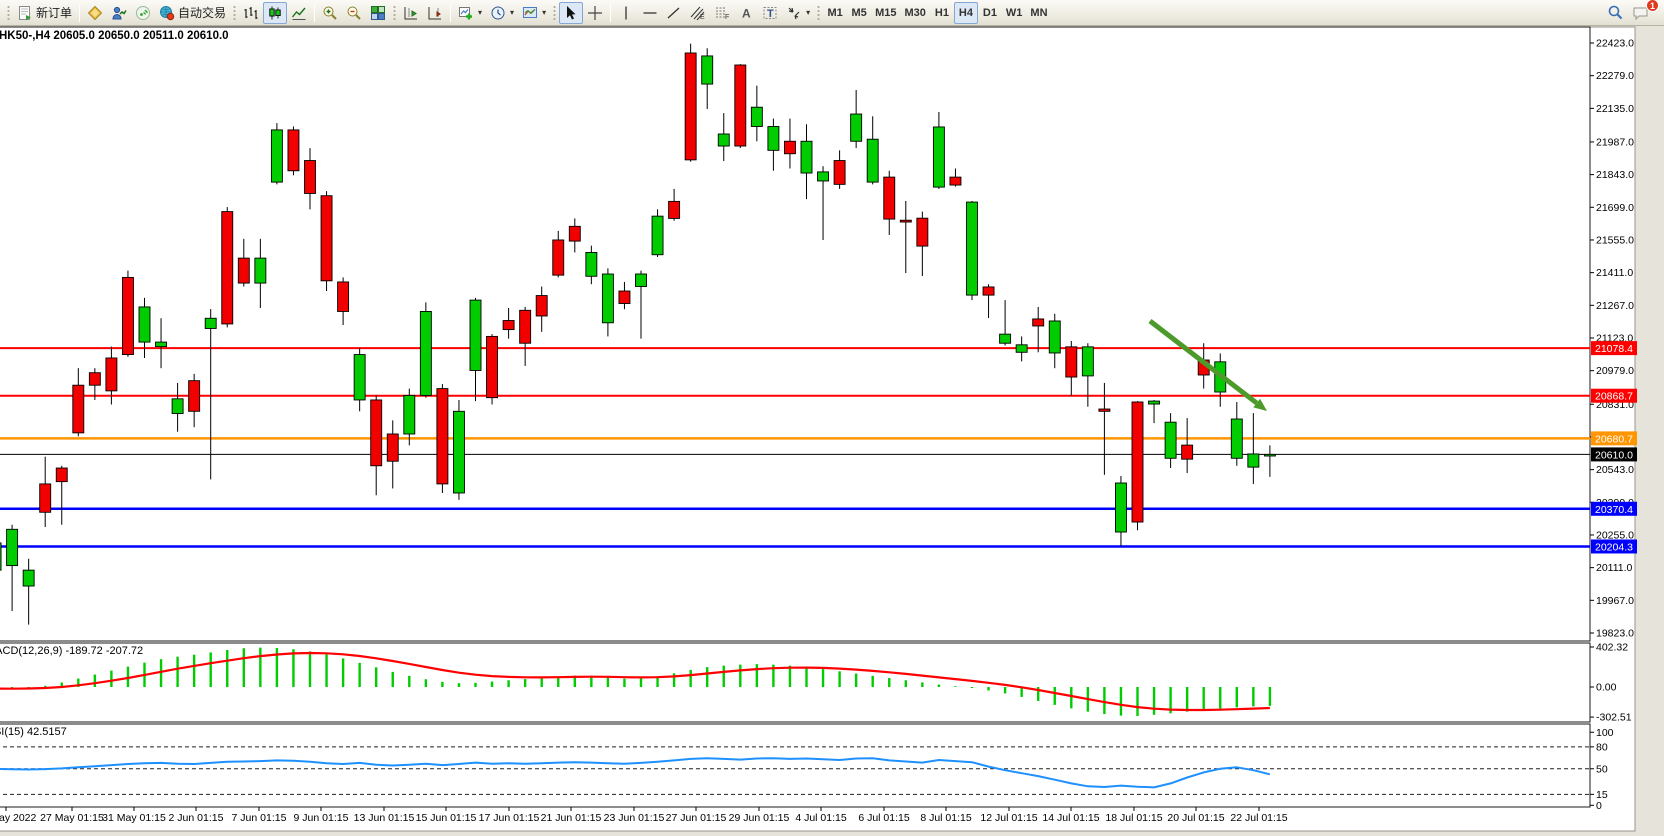 Image resolution: width=1664 pixels, height=836 pixels. I want to click on line-chart-mode-button, so click(299, 13).